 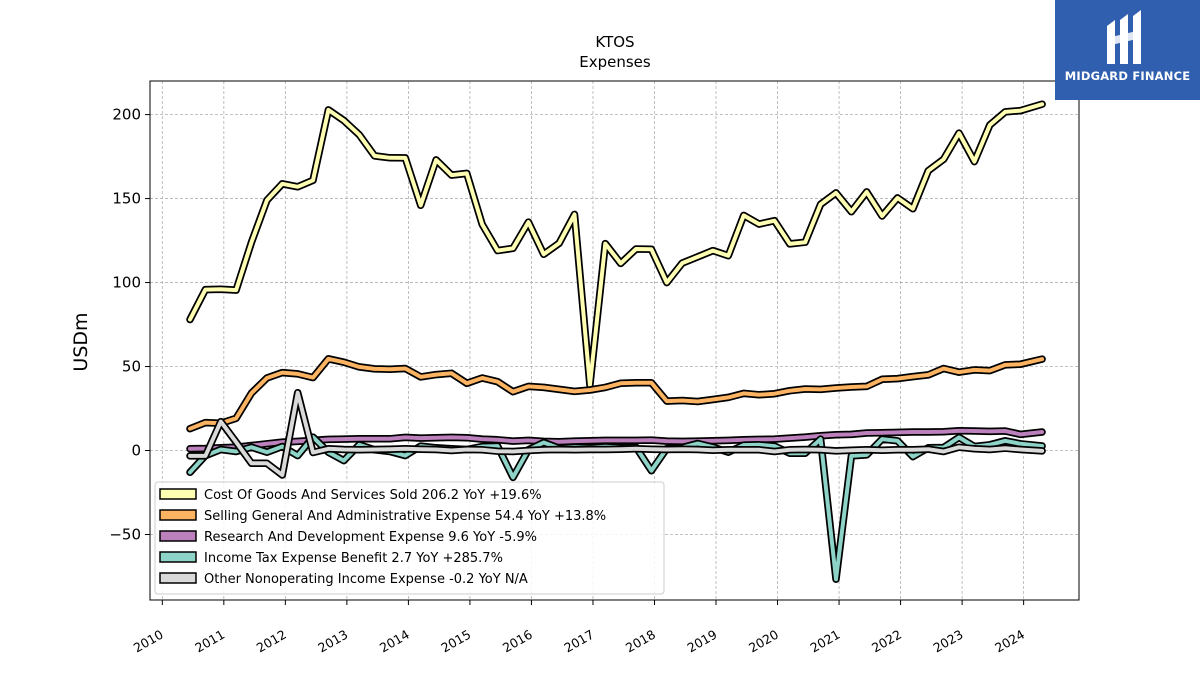 I want to click on y-tick-label: 150, so click(x=126, y=199).